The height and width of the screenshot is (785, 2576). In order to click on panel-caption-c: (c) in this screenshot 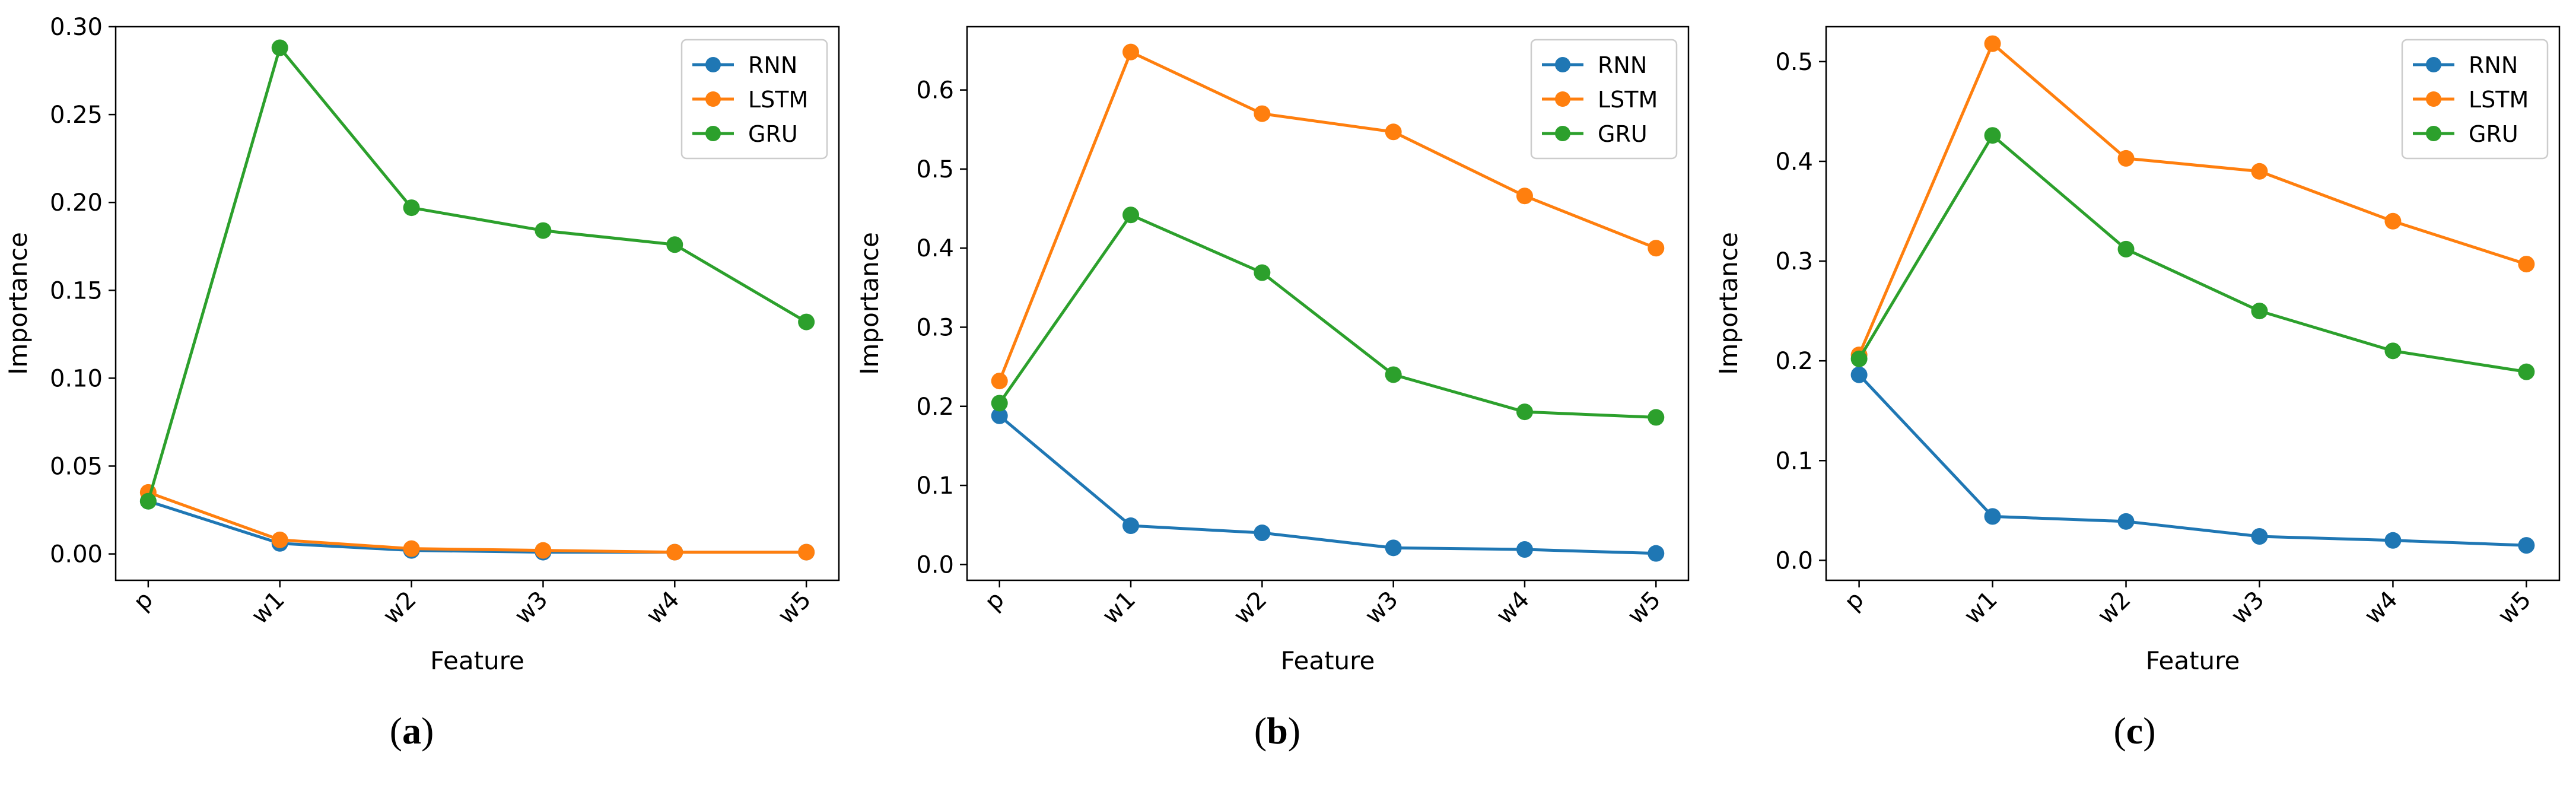, I will do `click(2134, 731)`.